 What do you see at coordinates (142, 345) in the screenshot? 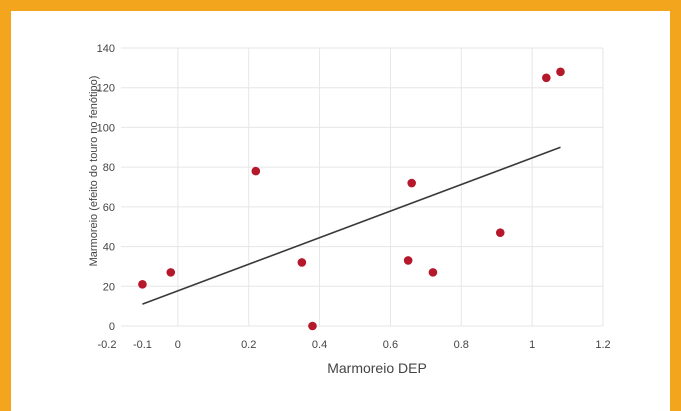
I see `x-tick-label: -0.1` at bounding box center [142, 345].